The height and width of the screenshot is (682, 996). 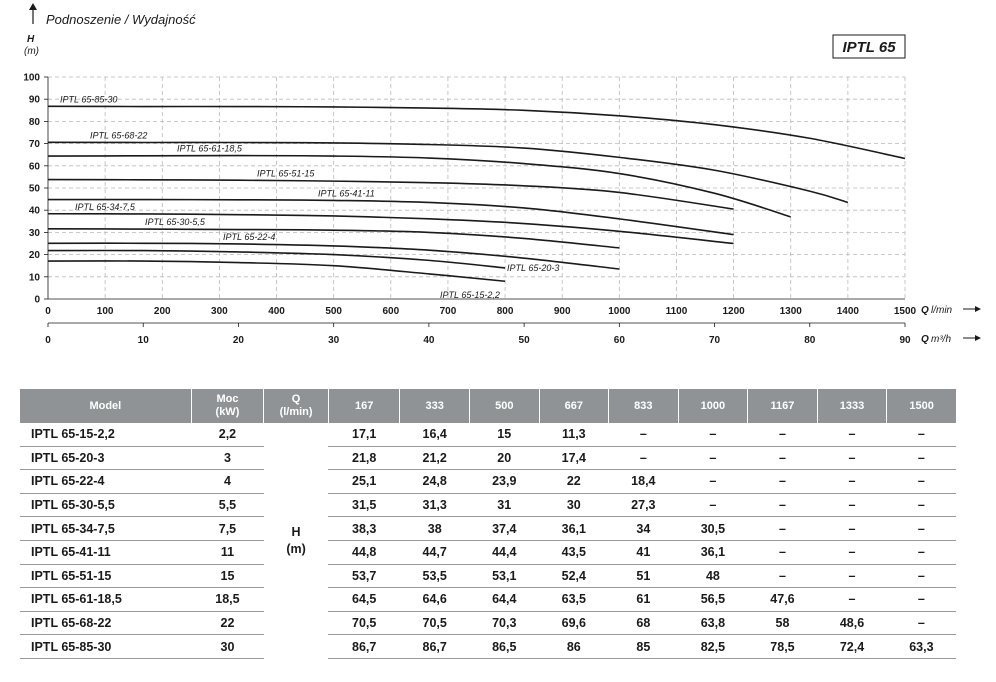 What do you see at coordinates (620, 340) in the screenshot?
I see `x2-tick-label: 60` at bounding box center [620, 340].